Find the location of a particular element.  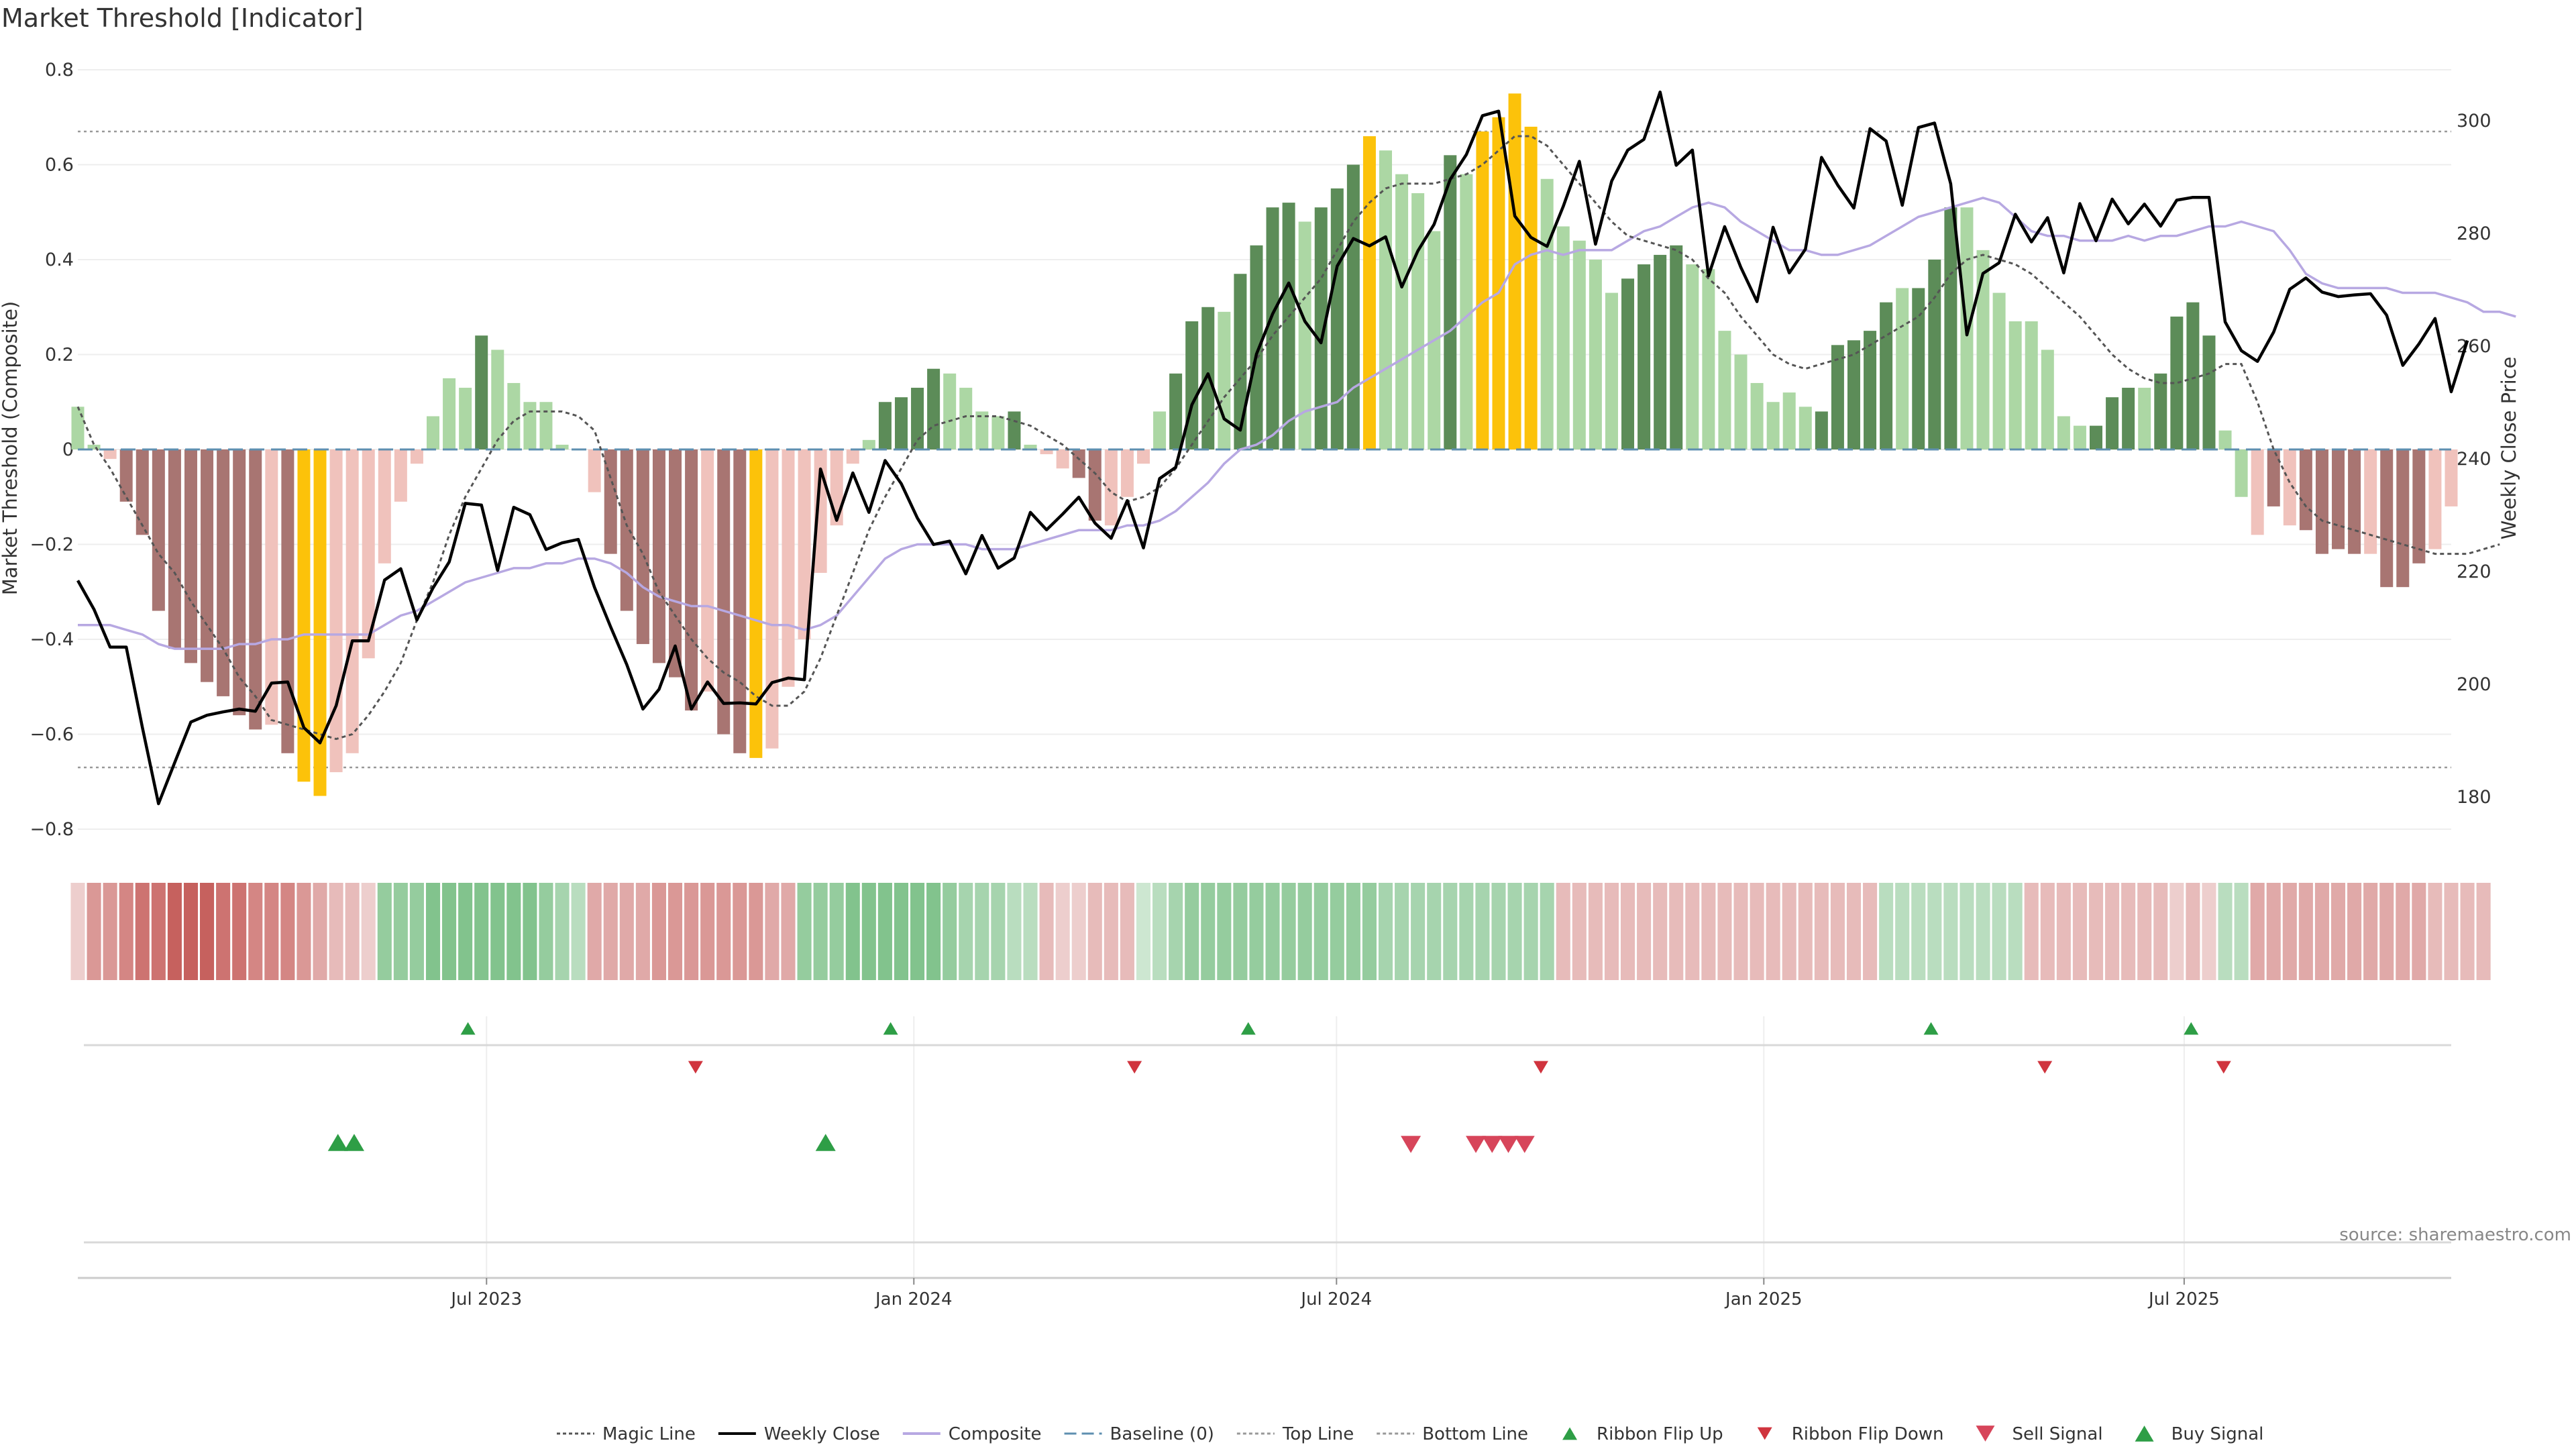

y2-tick-label: 200 is located at coordinates (2474, 684).